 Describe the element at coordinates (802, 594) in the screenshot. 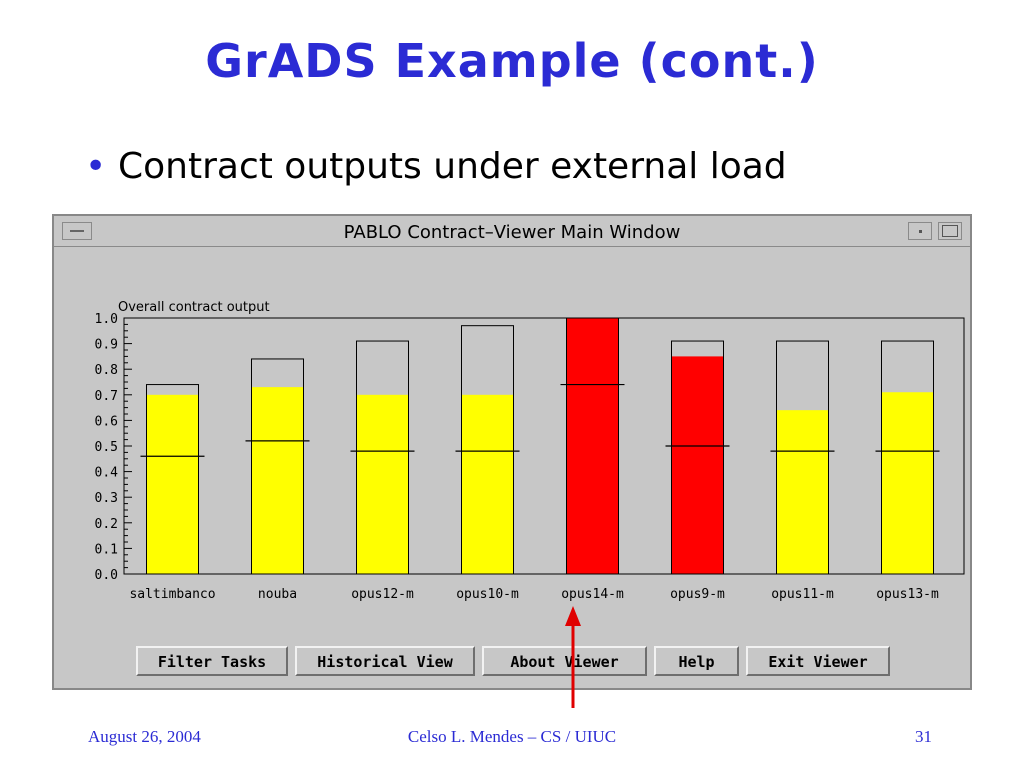

I see `x-category-label: opus11-m` at that location.